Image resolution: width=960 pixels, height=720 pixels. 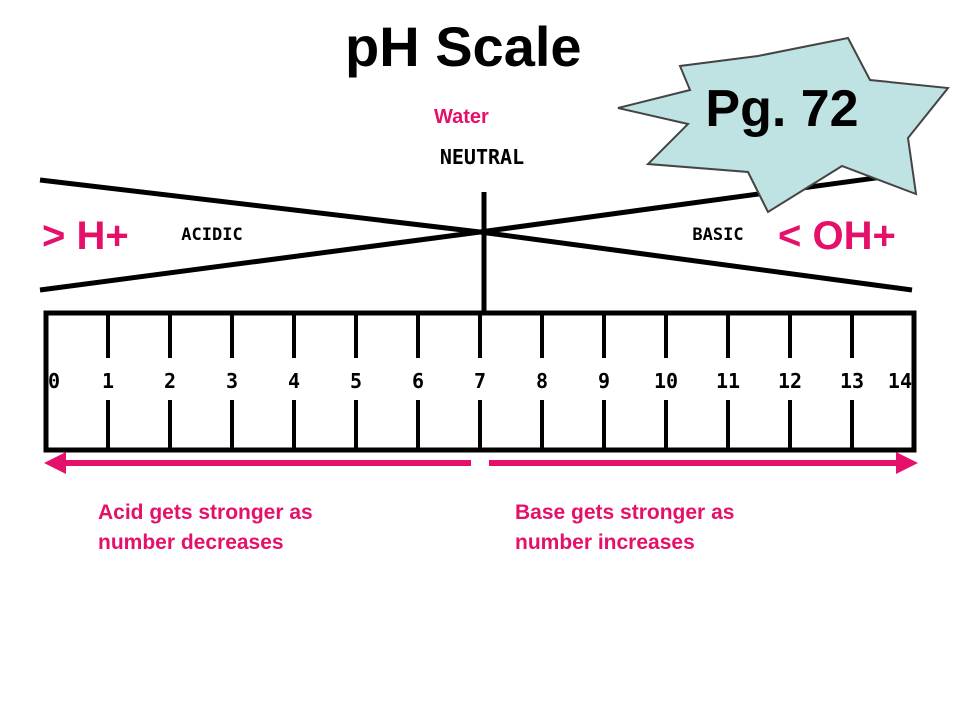 I want to click on hydroxide-marker: < OH+, so click(x=837, y=236).